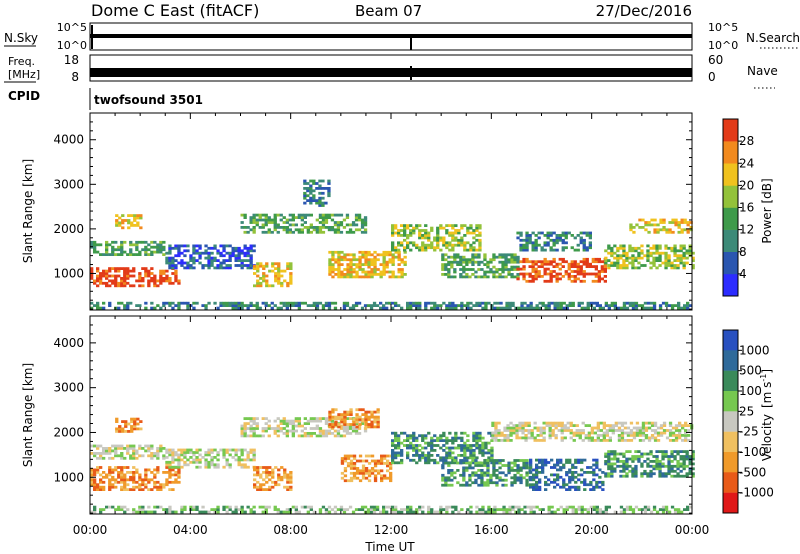 The height and width of the screenshot is (554, 800). What do you see at coordinates (68, 388) in the screenshot?
I see `velocity-ytick-label: 3000` at bounding box center [68, 388].